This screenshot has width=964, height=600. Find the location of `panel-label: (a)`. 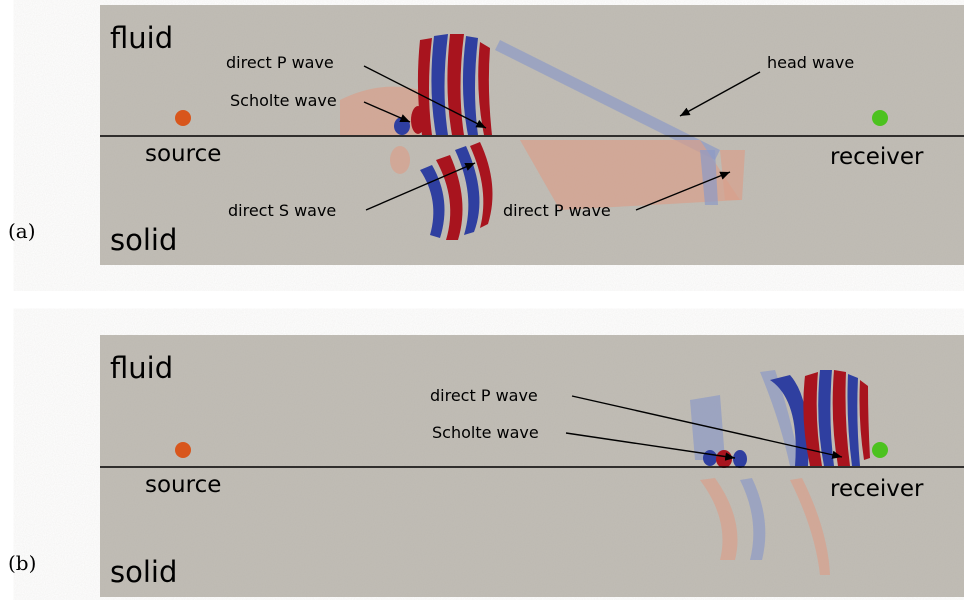

panel-label: (a) is located at coordinates (22, 231).